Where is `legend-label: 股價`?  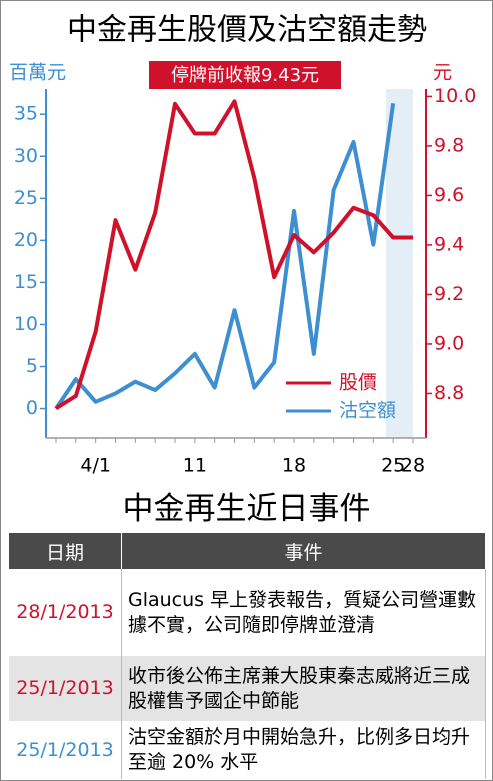 legend-label: 股價 is located at coordinates (358, 383).